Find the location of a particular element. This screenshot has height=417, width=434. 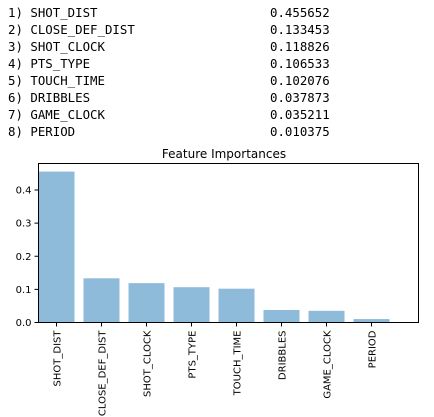

ranking-importance-value: 0.455652 is located at coordinates (300, 12).